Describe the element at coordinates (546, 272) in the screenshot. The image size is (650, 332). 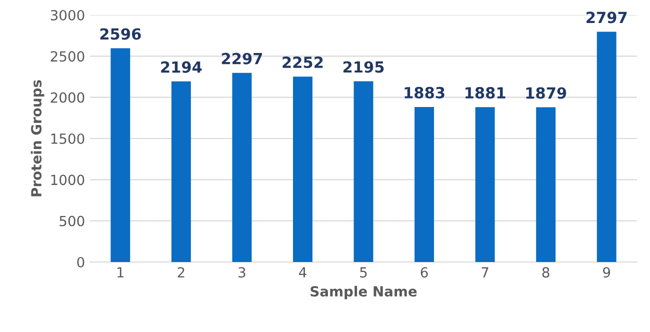
I see `x-tick-label: 8` at that location.